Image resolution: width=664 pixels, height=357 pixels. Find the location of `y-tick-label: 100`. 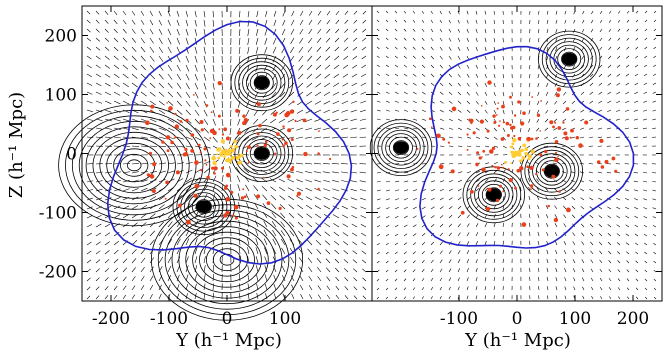

y-tick-label: 100 is located at coordinates (61, 96).